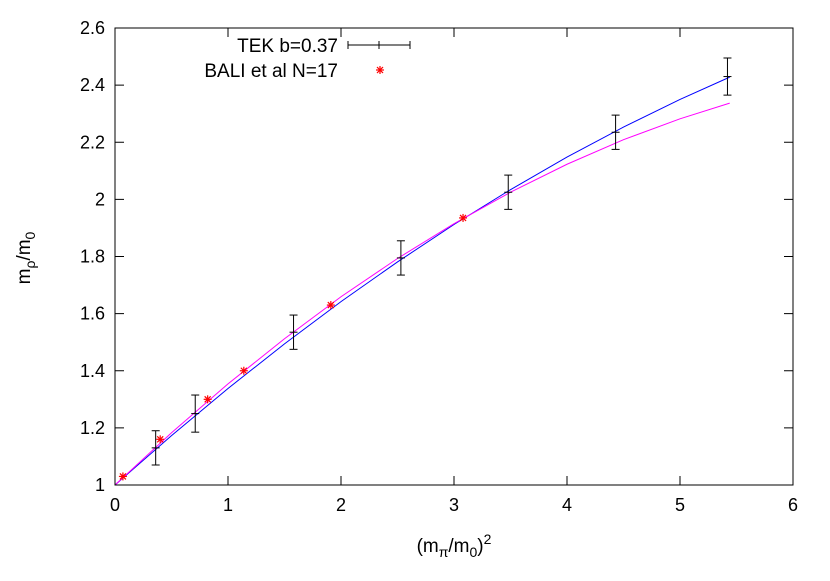 Image resolution: width=830 pixels, height=581 pixels. I want to click on y-tick-label: 2, so click(100, 199).